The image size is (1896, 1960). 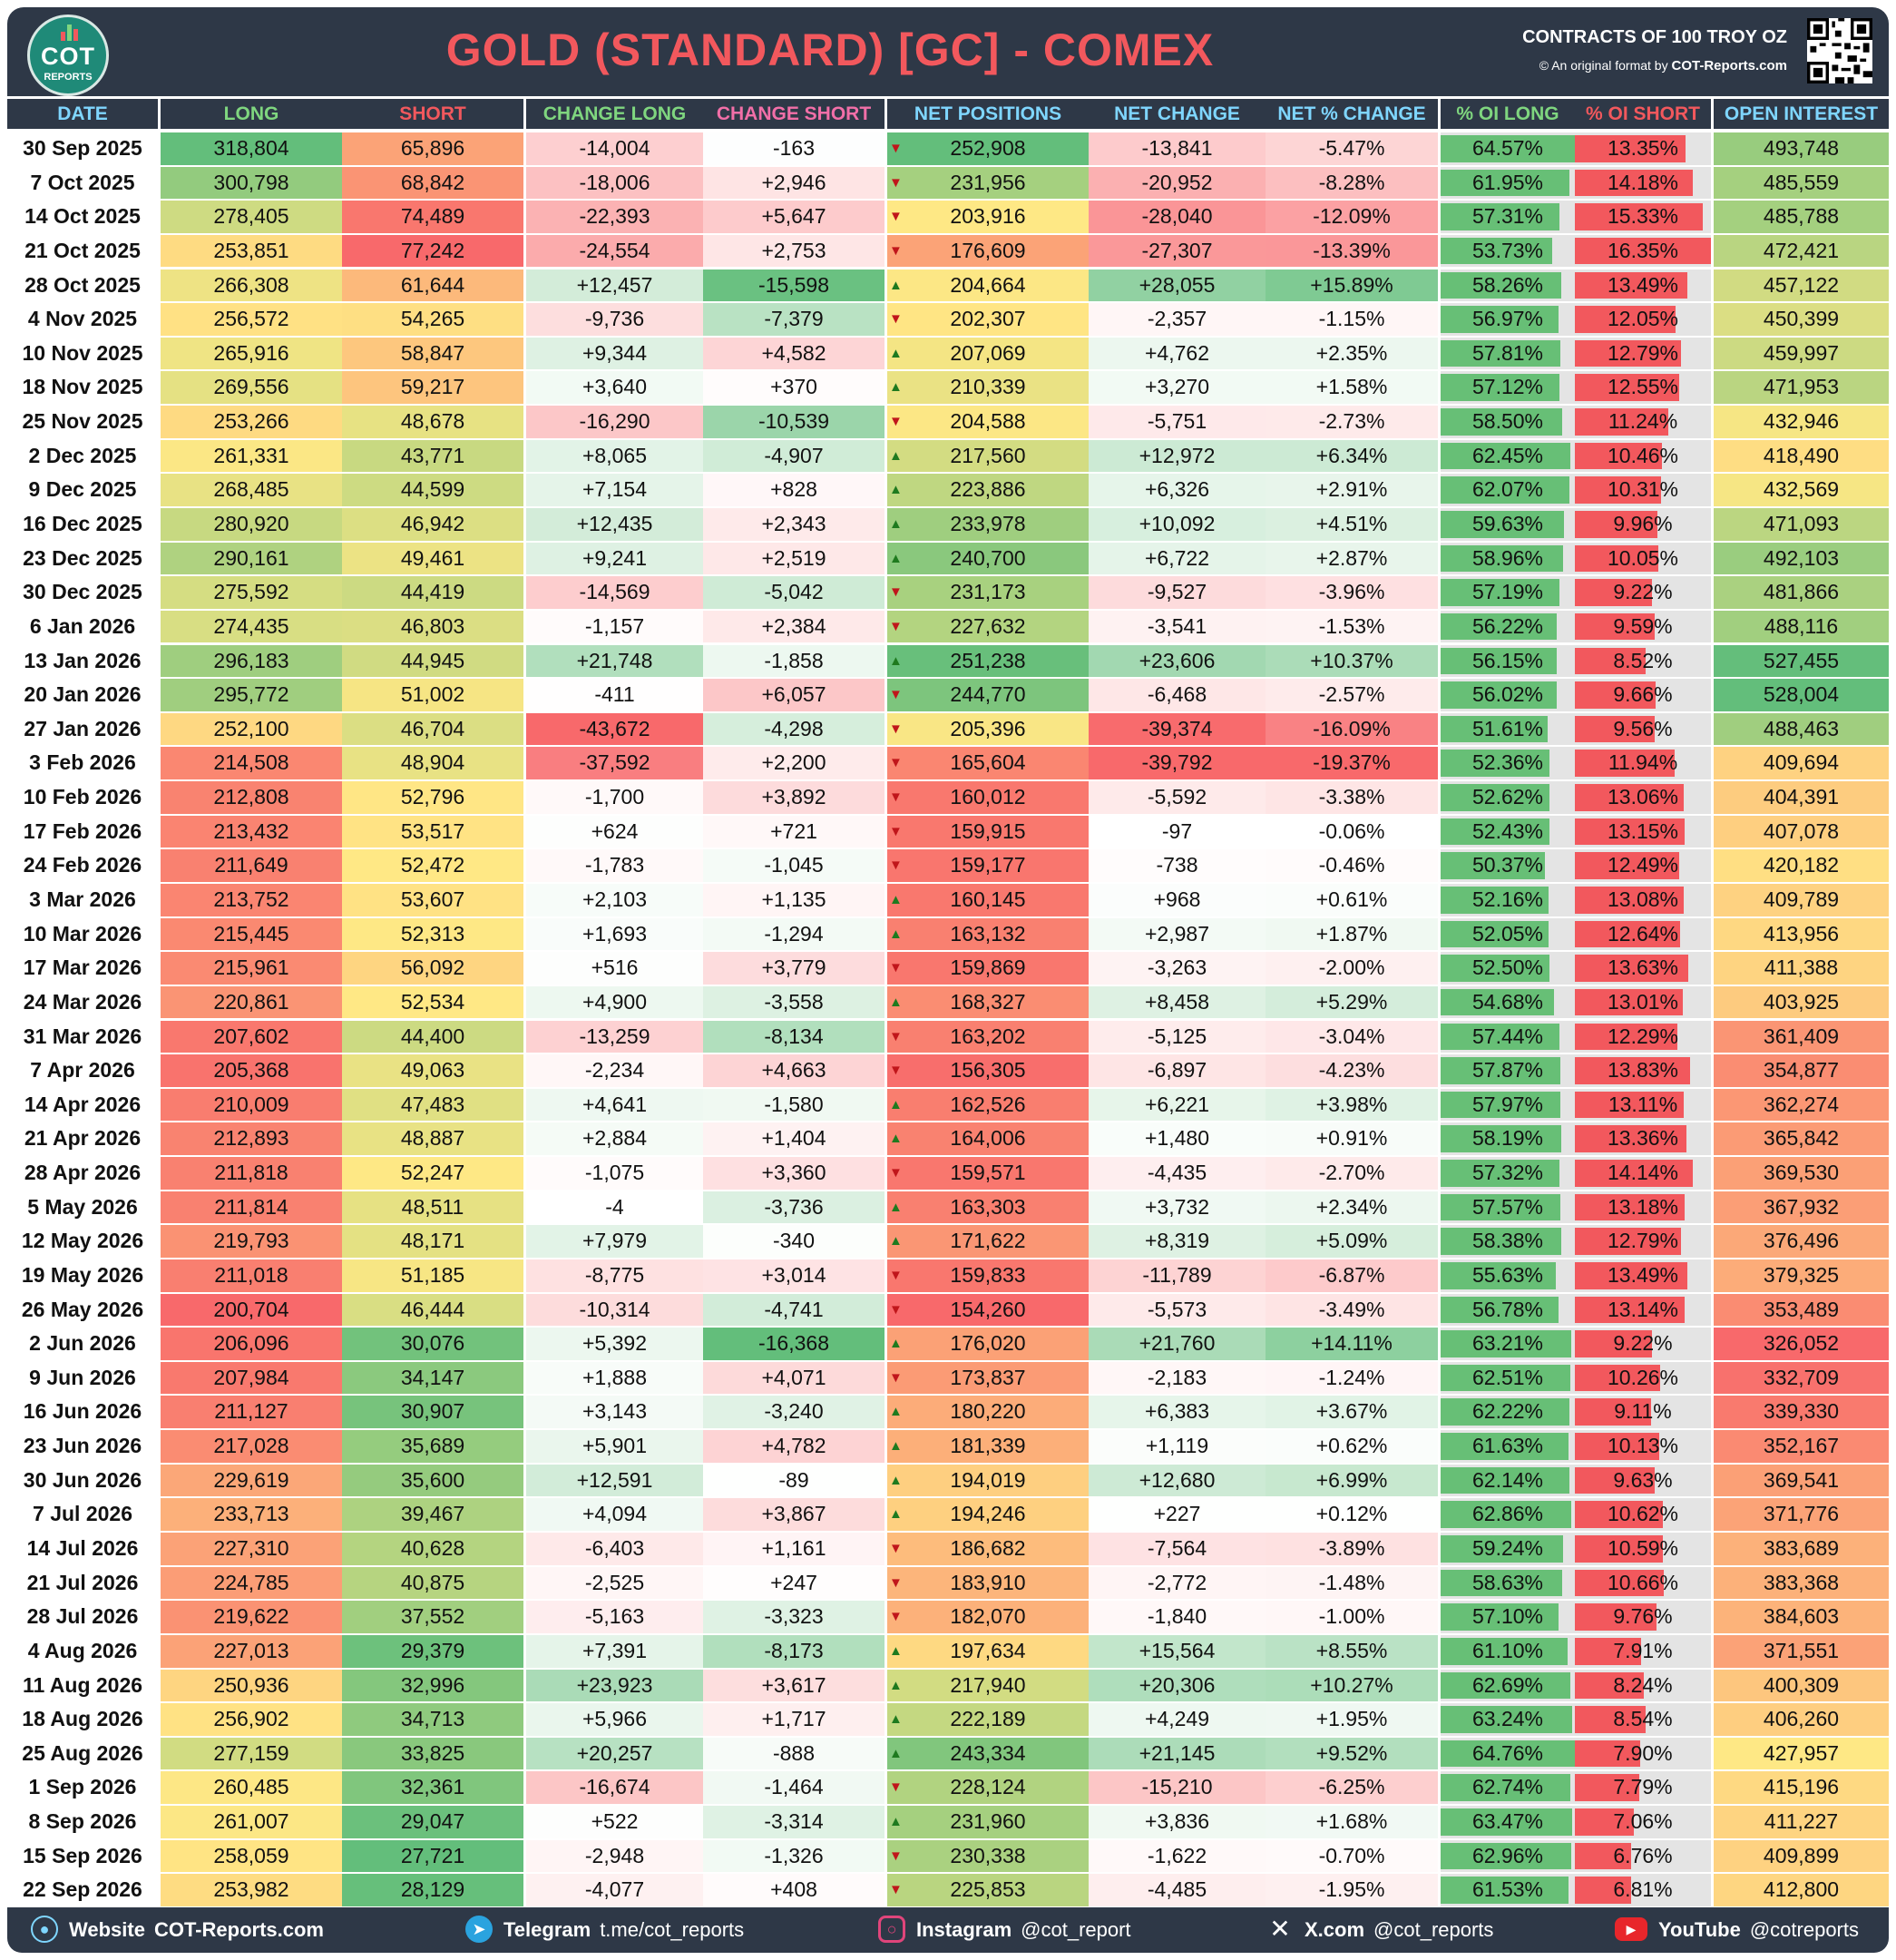 I want to click on oi-short-value: 13.11%, so click(x=1643, y=1104).